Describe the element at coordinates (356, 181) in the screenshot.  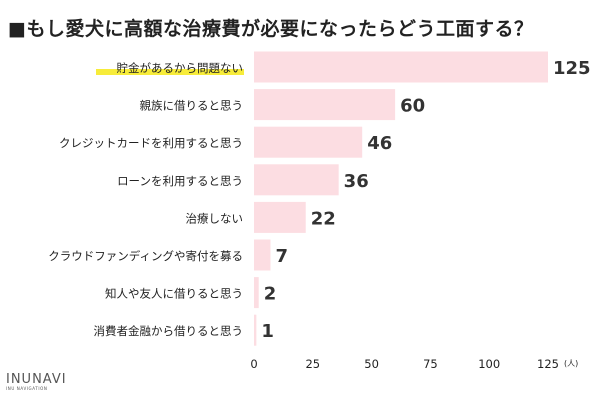
I see `value-label: 36` at that location.